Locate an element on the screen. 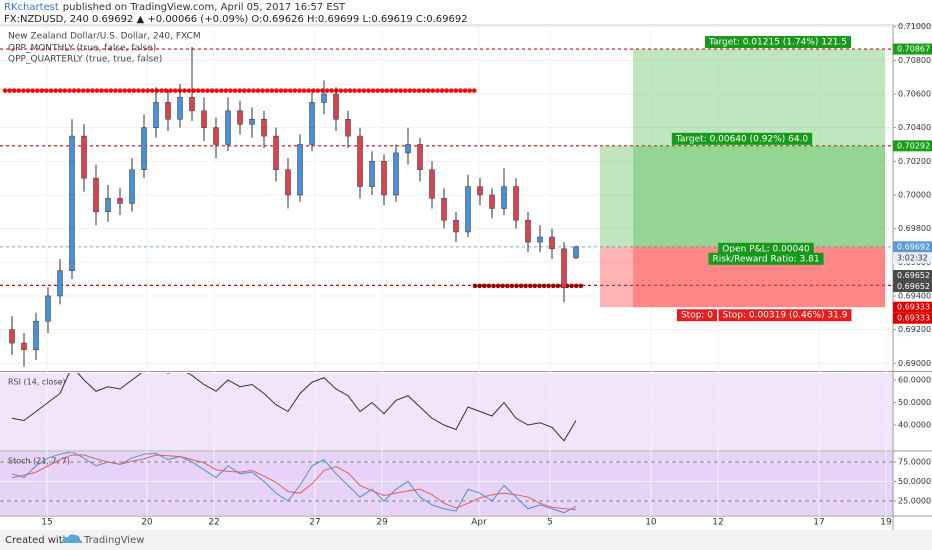 The height and width of the screenshot is (550, 932). x-tick-label: 12 is located at coordinates (717, 523).